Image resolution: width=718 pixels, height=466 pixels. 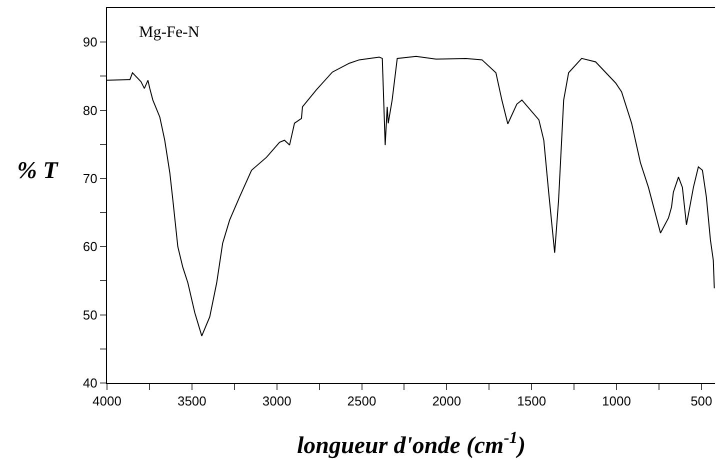 What do you see at coordinates (616, 401) in the screenshot?
I see `x-tick-label: 1000` at bounding box center [616, 401].